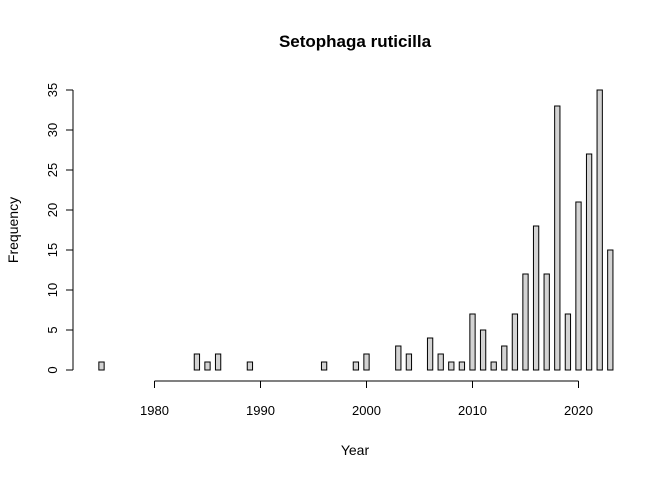 Image resolution: width=672 pixels, height=480 pixels. What do you see at coordinates (260, 410) in the screenshot?
I see `x-tick-label: 1990` at bounding box center [260, 410].